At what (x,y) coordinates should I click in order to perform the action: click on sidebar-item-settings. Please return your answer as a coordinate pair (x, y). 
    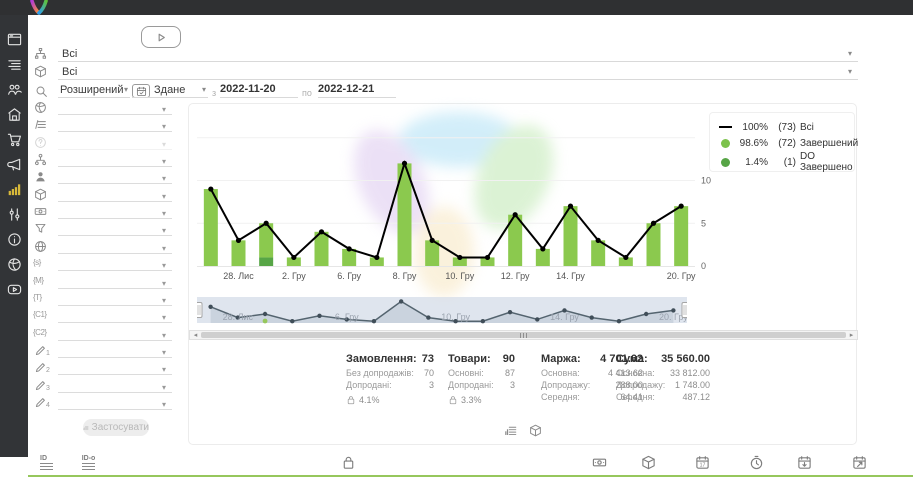
    Looking at the image, I should click on (14, 214).